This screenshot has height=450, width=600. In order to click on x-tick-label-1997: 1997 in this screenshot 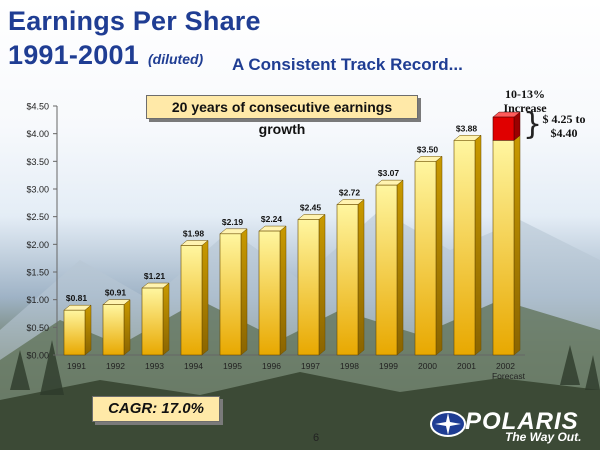, I will do `click(310, 366)`.